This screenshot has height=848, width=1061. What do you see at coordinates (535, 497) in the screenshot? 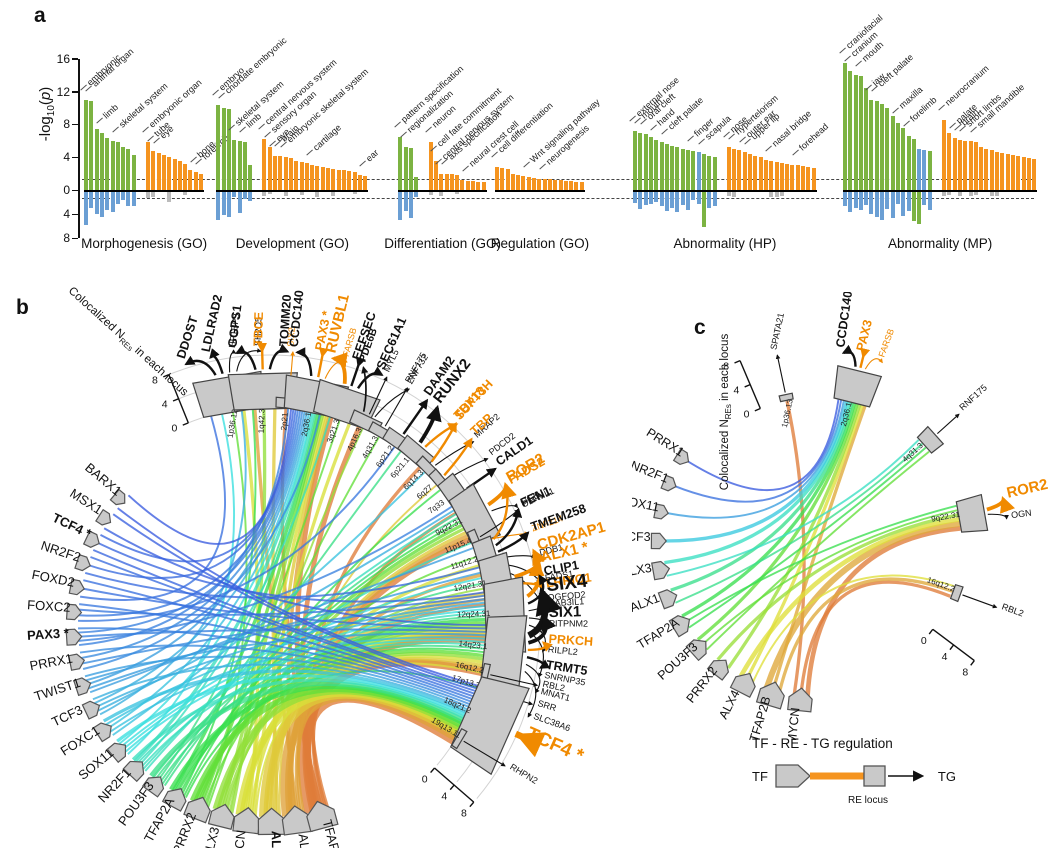
I see `gene-label: FEN1` at bounding box center [535, 497].